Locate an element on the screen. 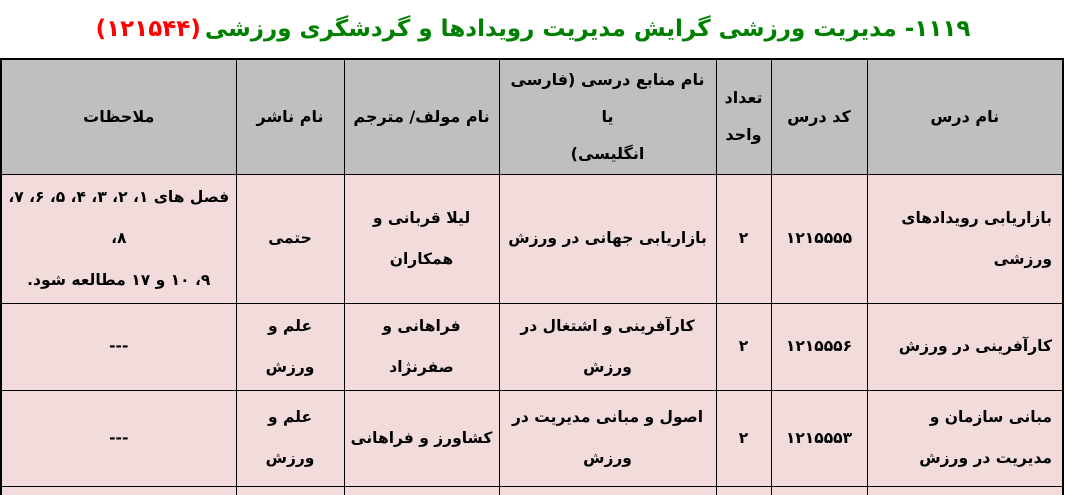  cell-resource: اصول و مبانی مدیریت در ورزش is located at coordinates (607, 438).